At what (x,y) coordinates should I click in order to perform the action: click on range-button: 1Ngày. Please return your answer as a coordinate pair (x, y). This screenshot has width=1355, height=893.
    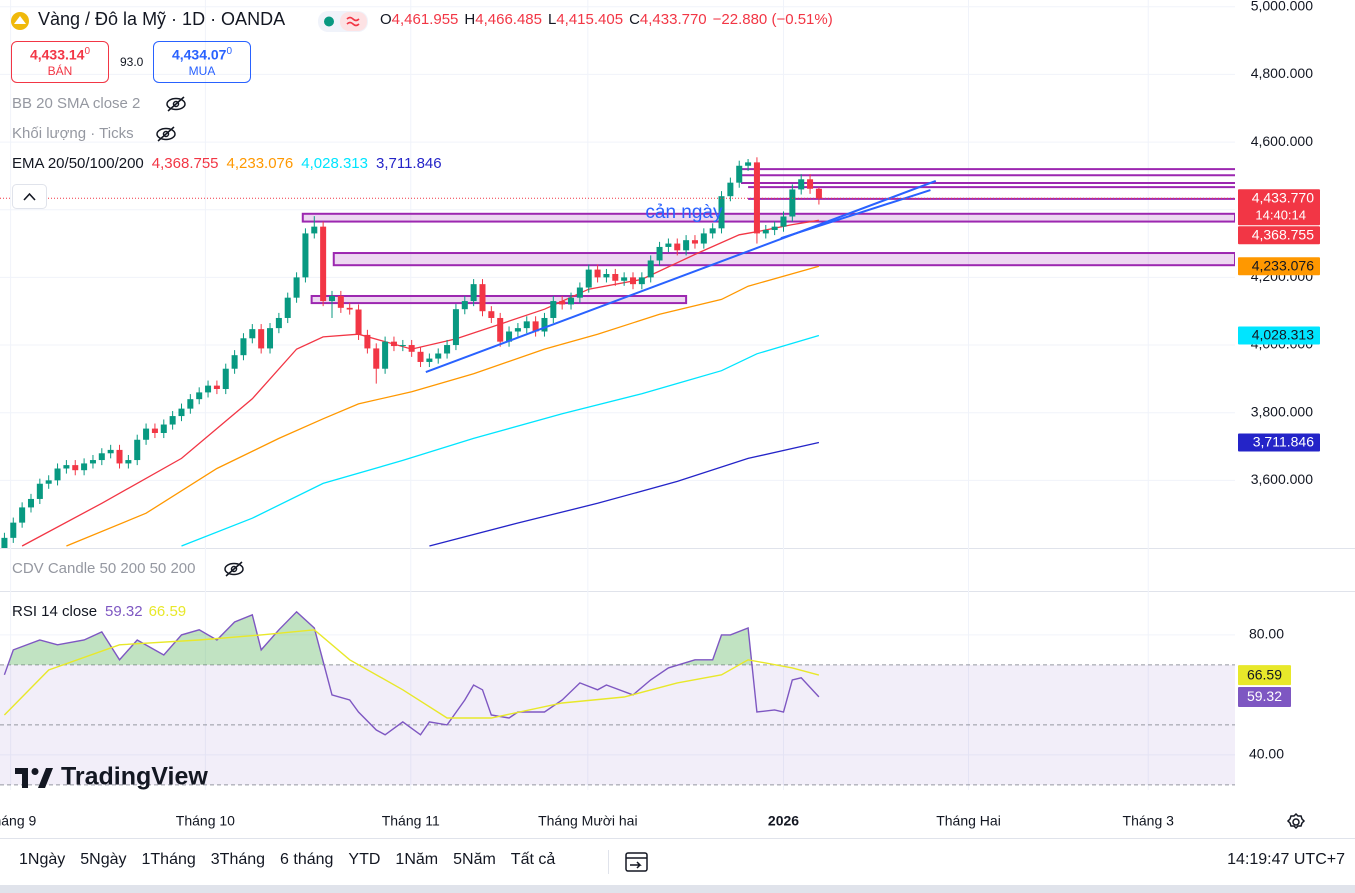
    Looking at the image, I should click on (42, 859).